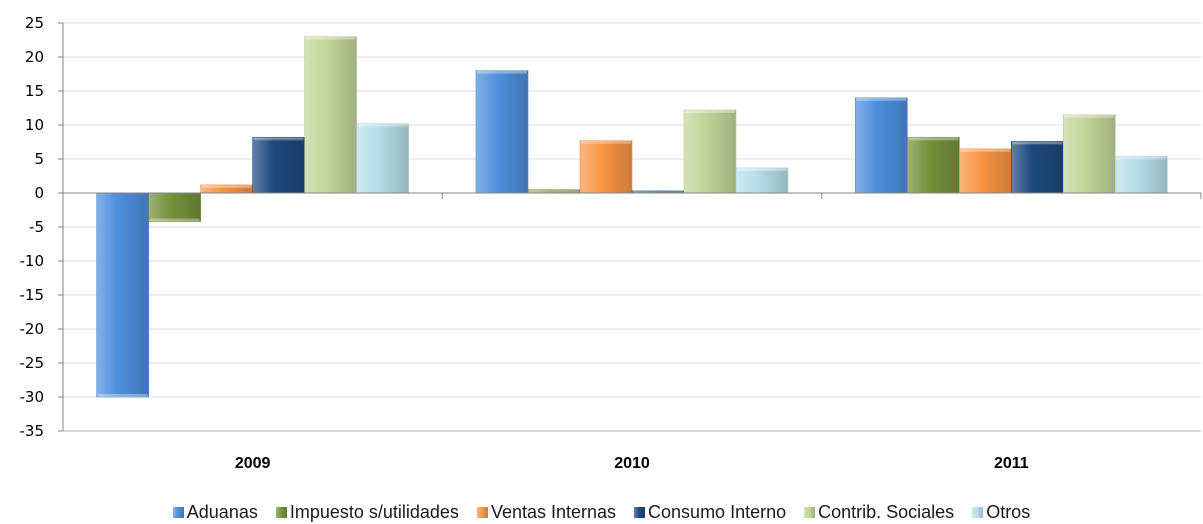 The width and height of the screenshot is (1203, 524). I want to click on legend-item: Ventas Internas, so click(546, 512).